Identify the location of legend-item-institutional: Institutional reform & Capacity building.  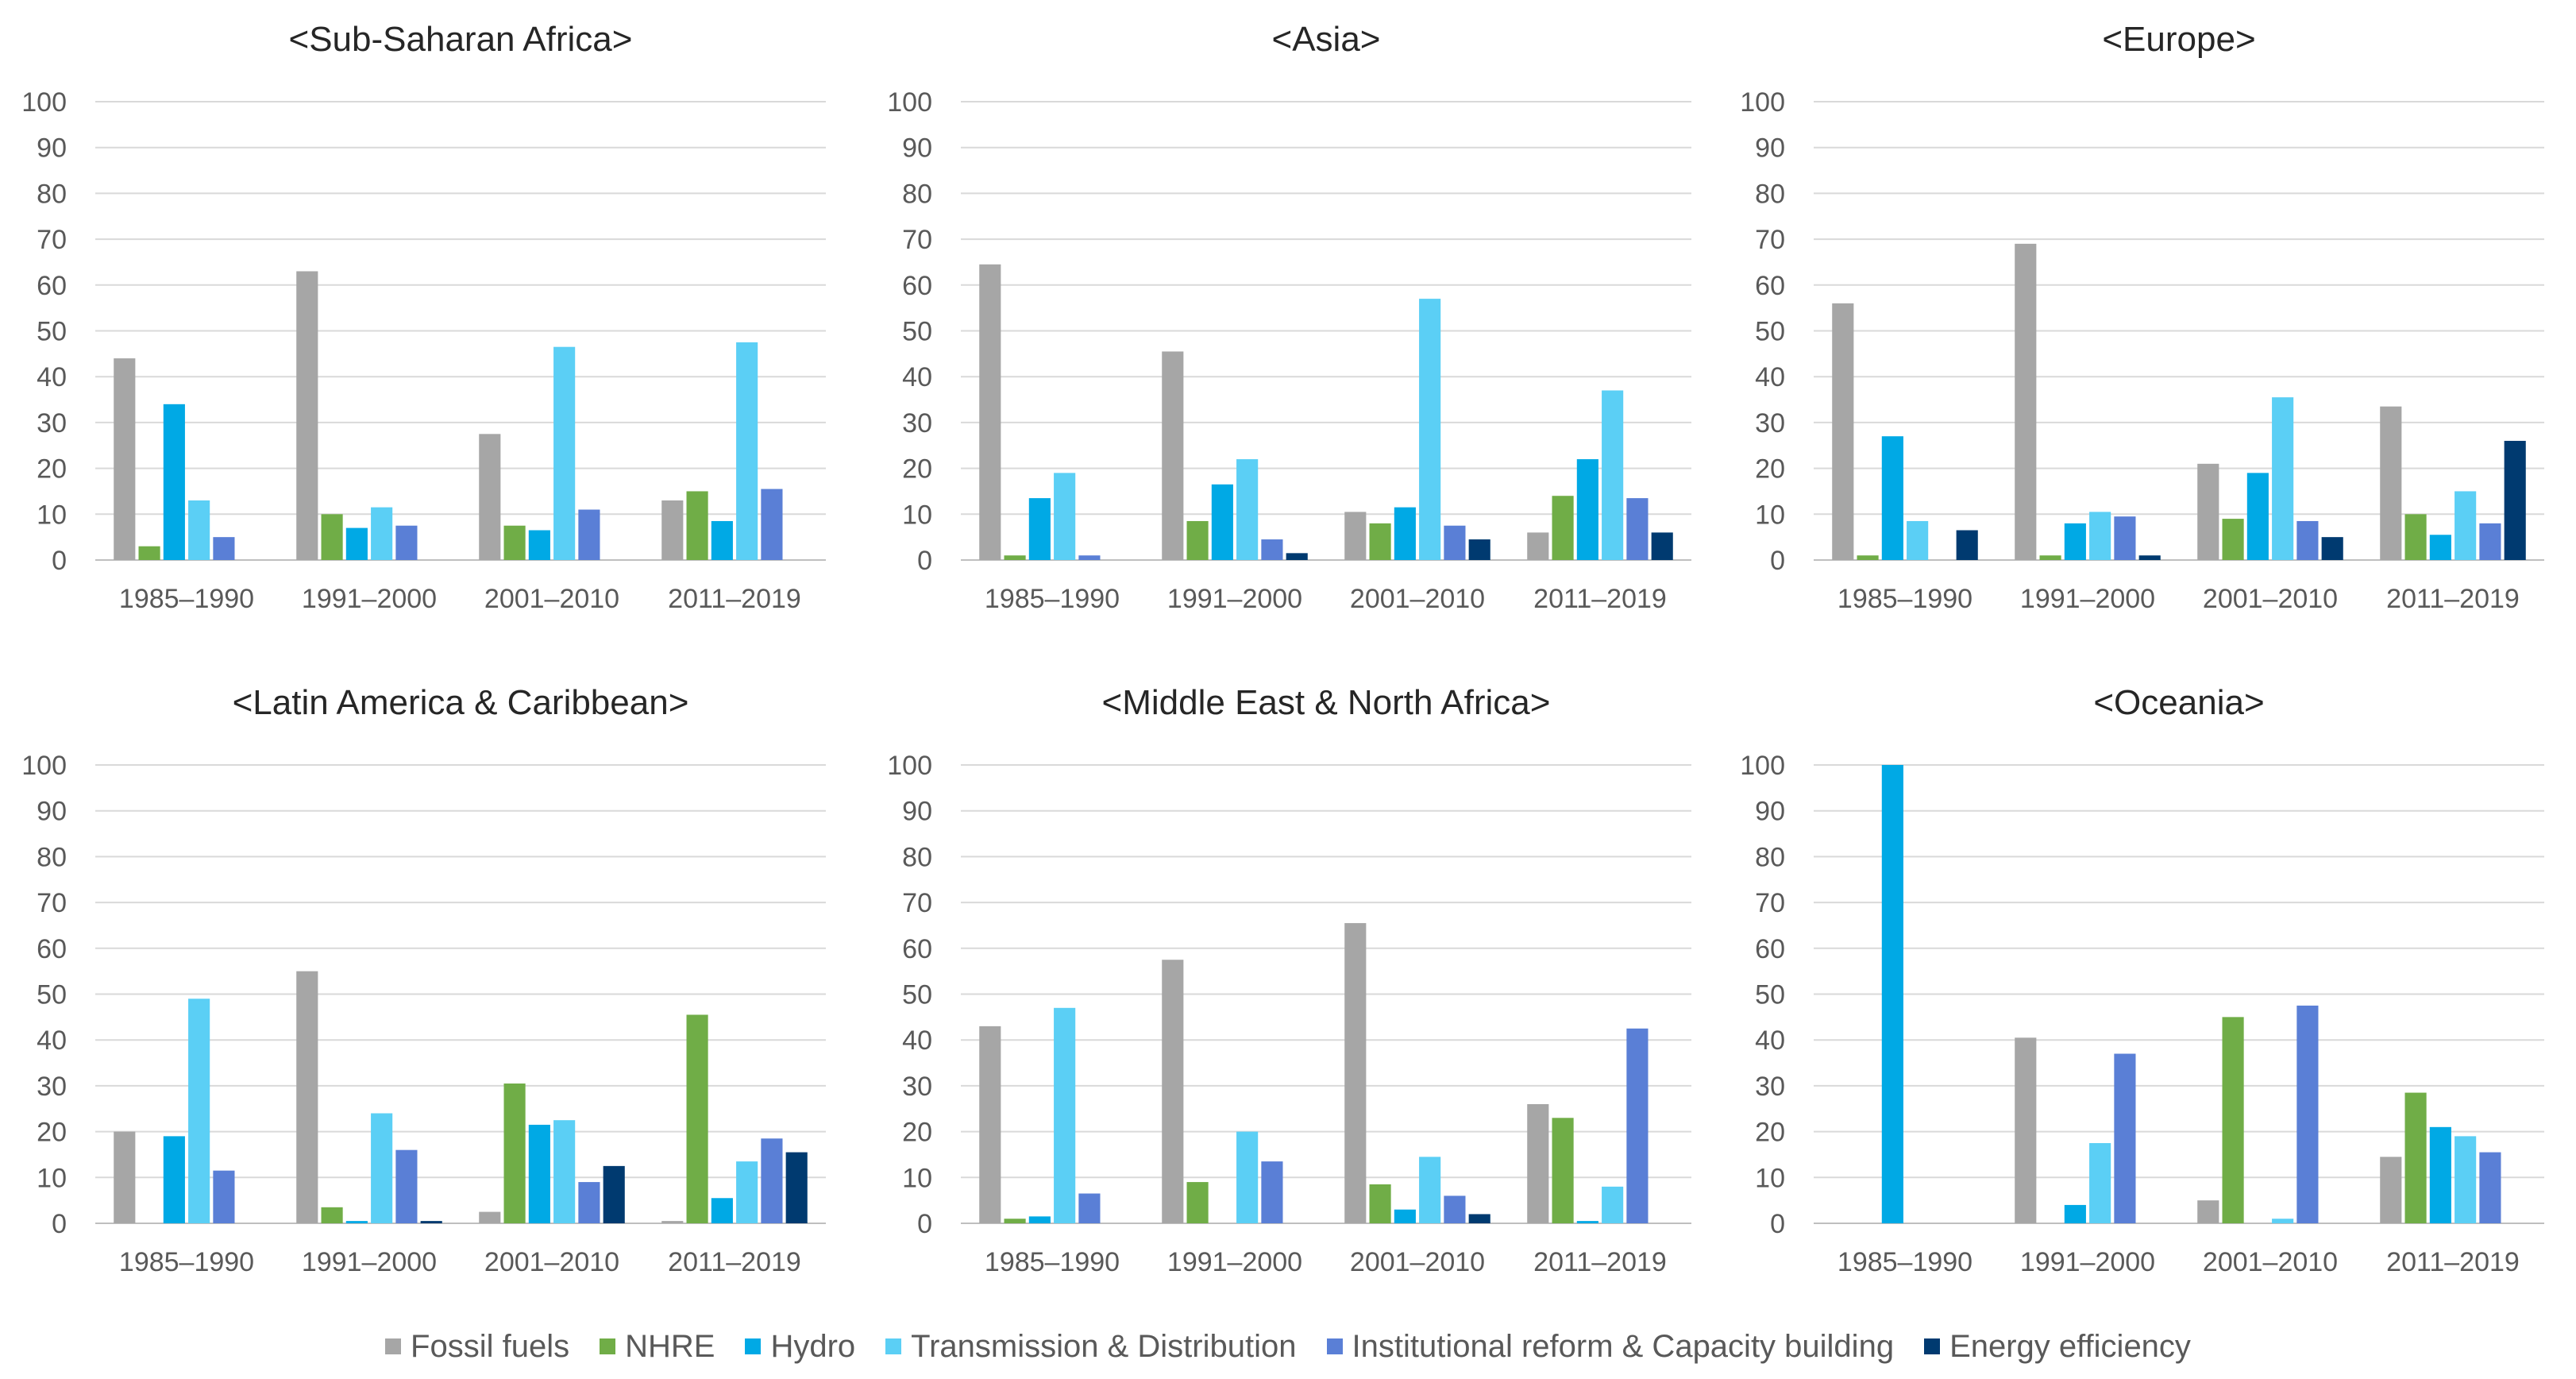
(1610, 1346).